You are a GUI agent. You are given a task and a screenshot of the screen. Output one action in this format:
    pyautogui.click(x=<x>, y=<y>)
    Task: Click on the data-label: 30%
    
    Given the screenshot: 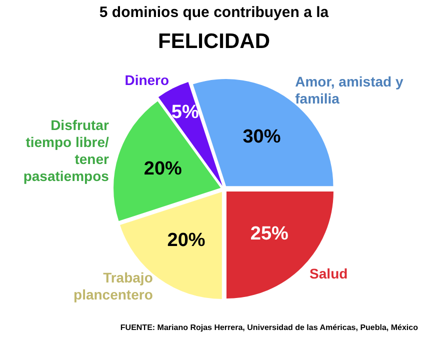 What is the action you would take?
    pyautogui.click(x=261, y=137)
    